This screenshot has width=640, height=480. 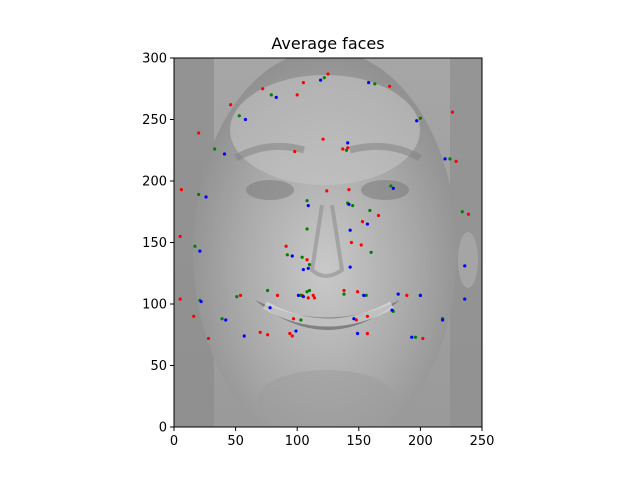 What do you see at coordinates (297, 441) in the screenshot?
I see `x-tick-label: 100` at bounding box center [297, 441].